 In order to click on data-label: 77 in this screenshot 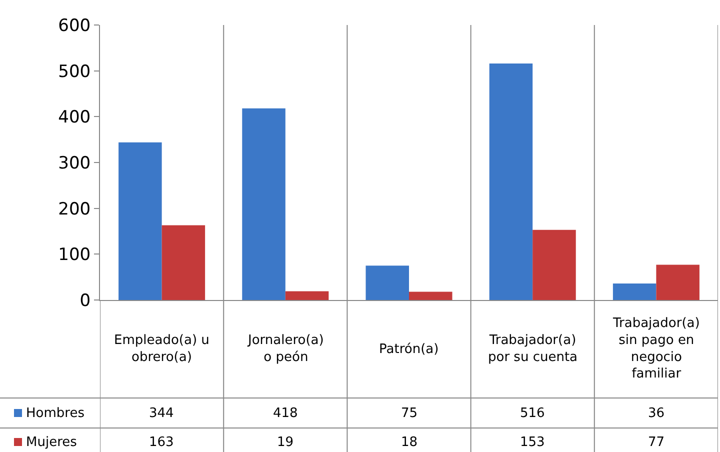, I will do `click(656, 442)`.